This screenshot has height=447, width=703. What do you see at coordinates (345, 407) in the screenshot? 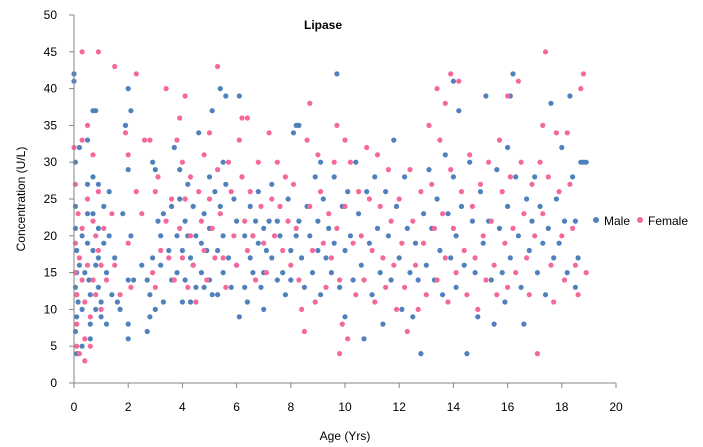
I see `x-tick-label: 10` at bounding box center [345, 407].